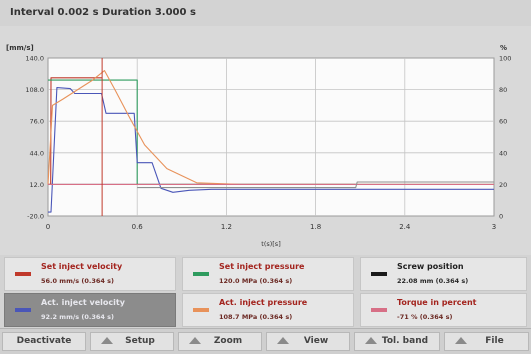  What do you see at coordinates (262, 266) in the screenshot?
I see `legend-label: Set inject pressure` at bounding box center [262, 266].